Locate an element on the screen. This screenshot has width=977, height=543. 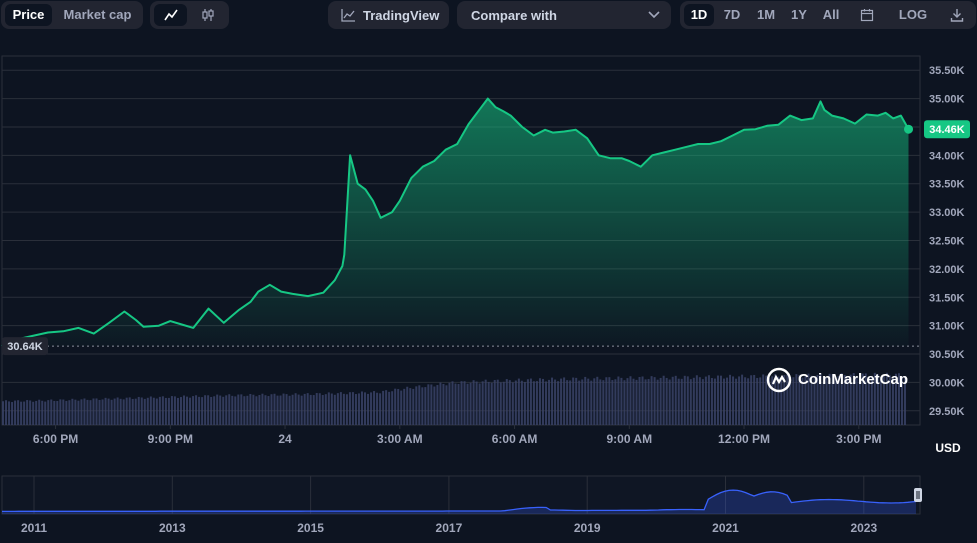
y-tick-label: 30.50K is located at coordinates (947, 355).